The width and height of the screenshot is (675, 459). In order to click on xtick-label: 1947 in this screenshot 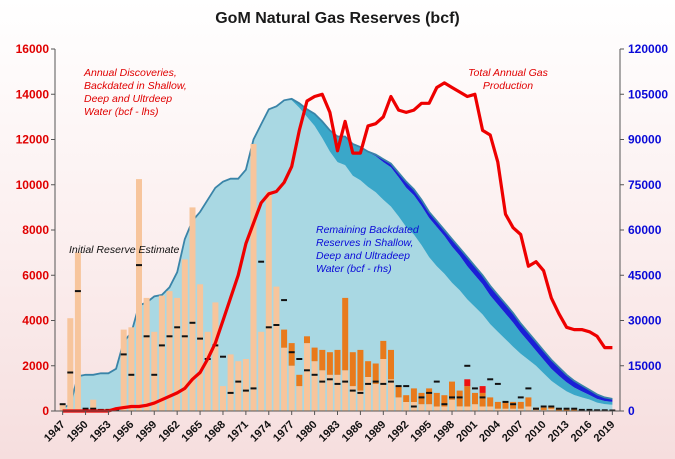, I will do `click(55, 432)`.